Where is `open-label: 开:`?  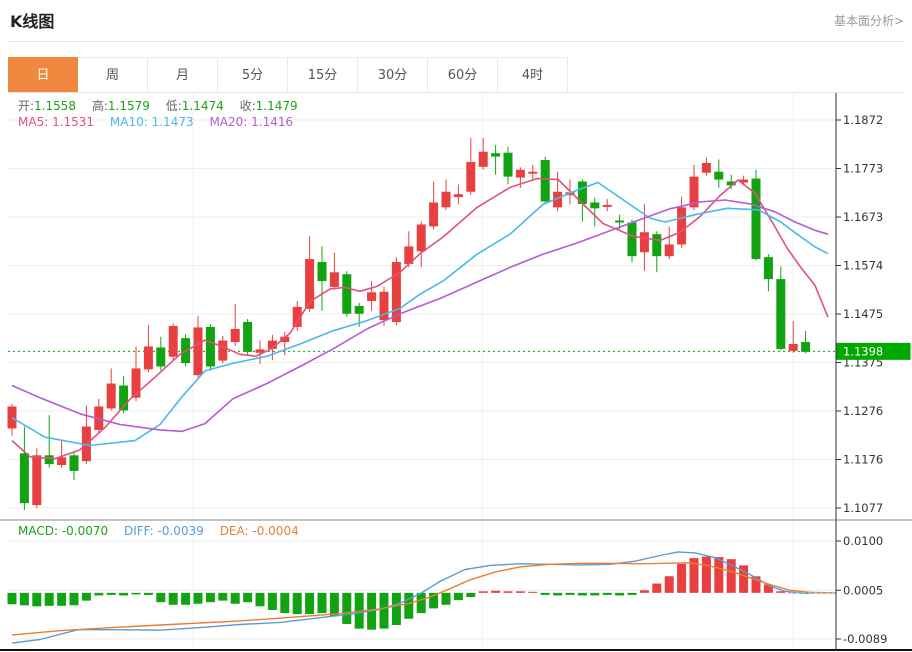
open-label: 开: is located at coordinates (26, 106).